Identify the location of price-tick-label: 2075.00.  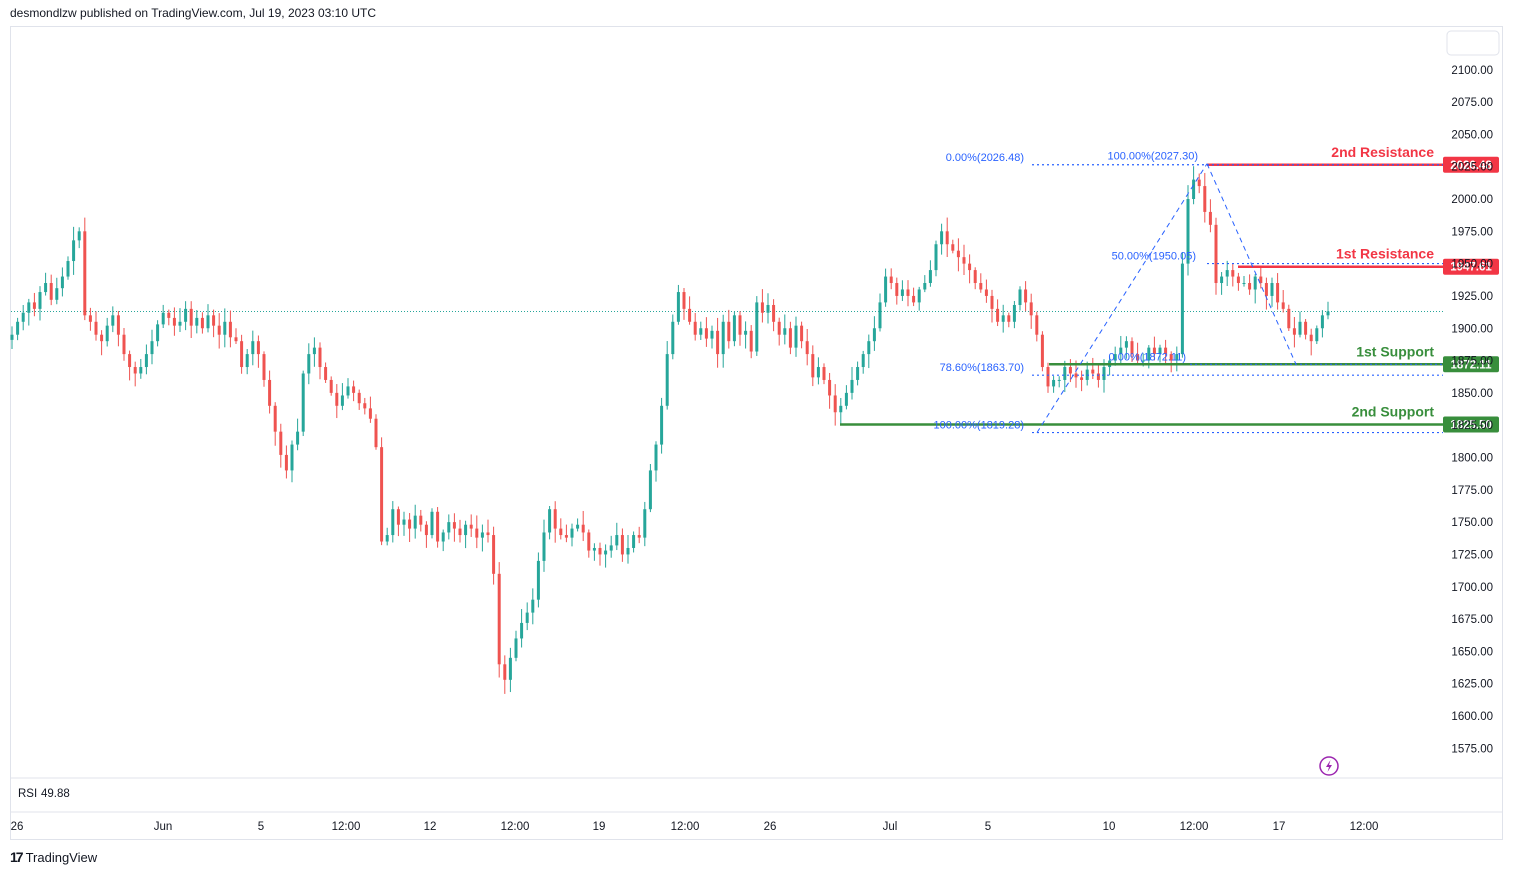
(1472, 103).